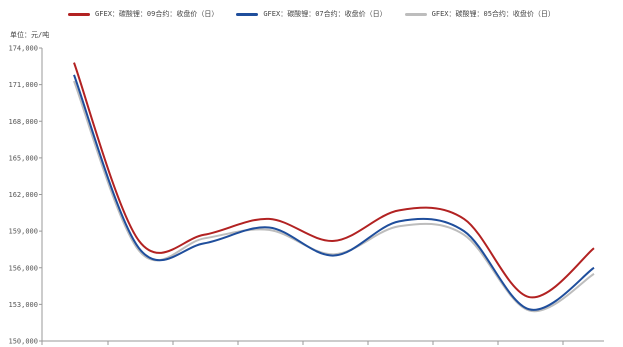 Image resolution: width=623 pixels, height=347 pixels. Describe the element at coordinates (157, 14) in the screenshot. I see `legend-label-09: GFEX：碳酸锂：09合约：收盘价（日）` at that location.